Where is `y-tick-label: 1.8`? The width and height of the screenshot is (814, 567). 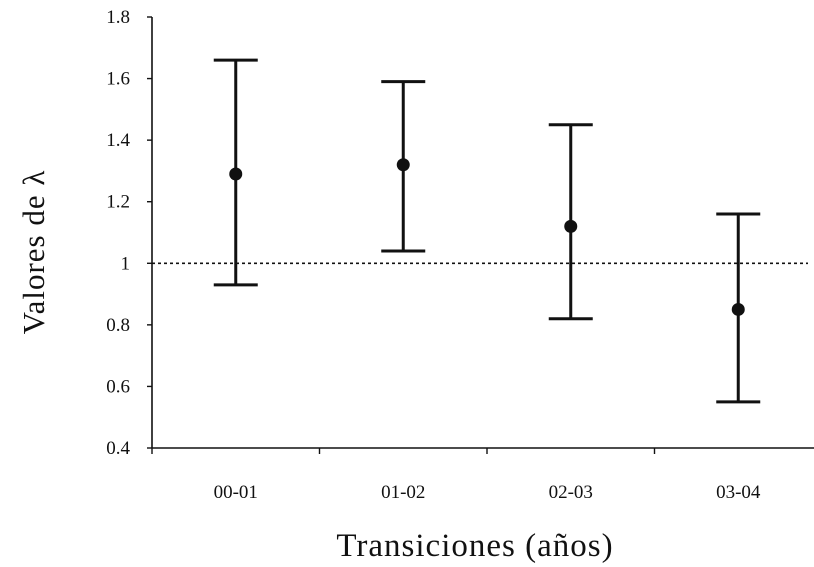 y-tick-label: 1.8 is located at coordinates (118, 17).